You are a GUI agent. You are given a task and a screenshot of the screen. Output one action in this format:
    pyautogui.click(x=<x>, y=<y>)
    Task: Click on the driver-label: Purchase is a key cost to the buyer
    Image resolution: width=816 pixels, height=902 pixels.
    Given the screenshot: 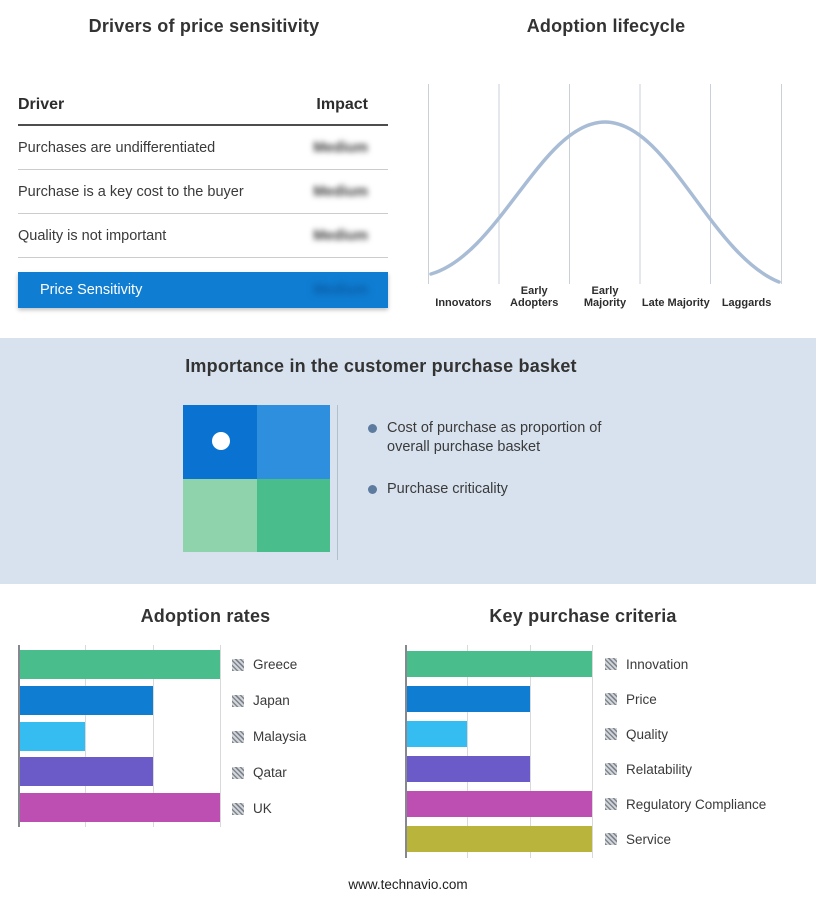 What is the action you would take?
    pyautogui.click(x=131, y=191)
    